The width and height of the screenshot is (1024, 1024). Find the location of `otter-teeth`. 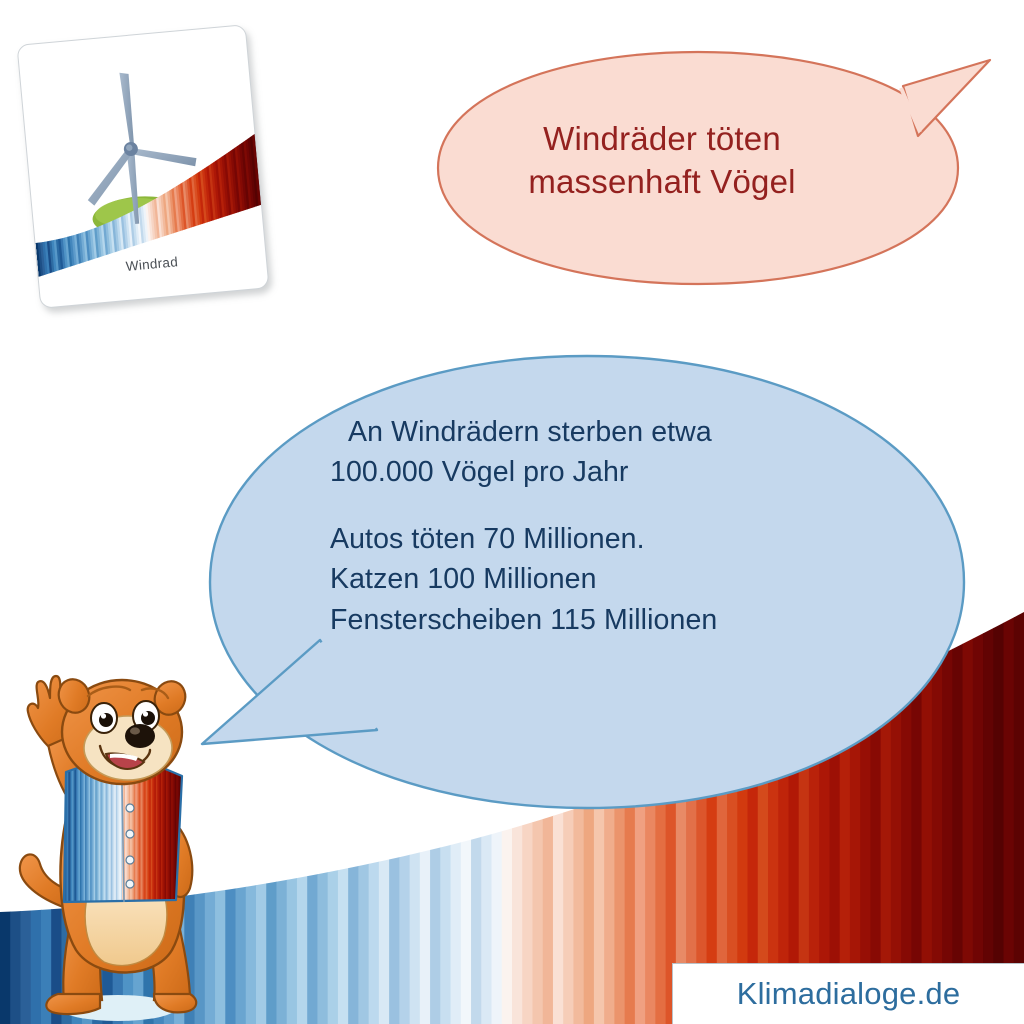

otter-teeth is located at coordinates (124, 757).